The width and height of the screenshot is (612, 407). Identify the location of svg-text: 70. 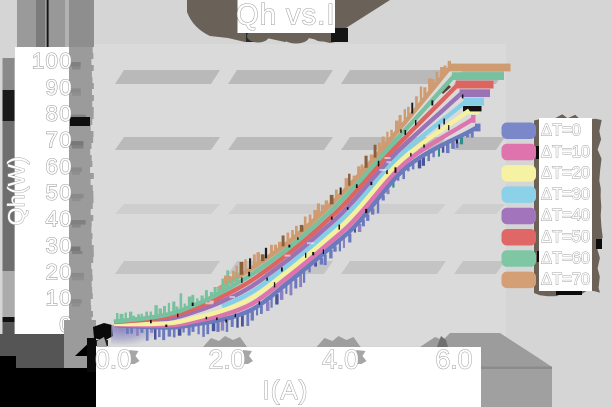
(59, 140).